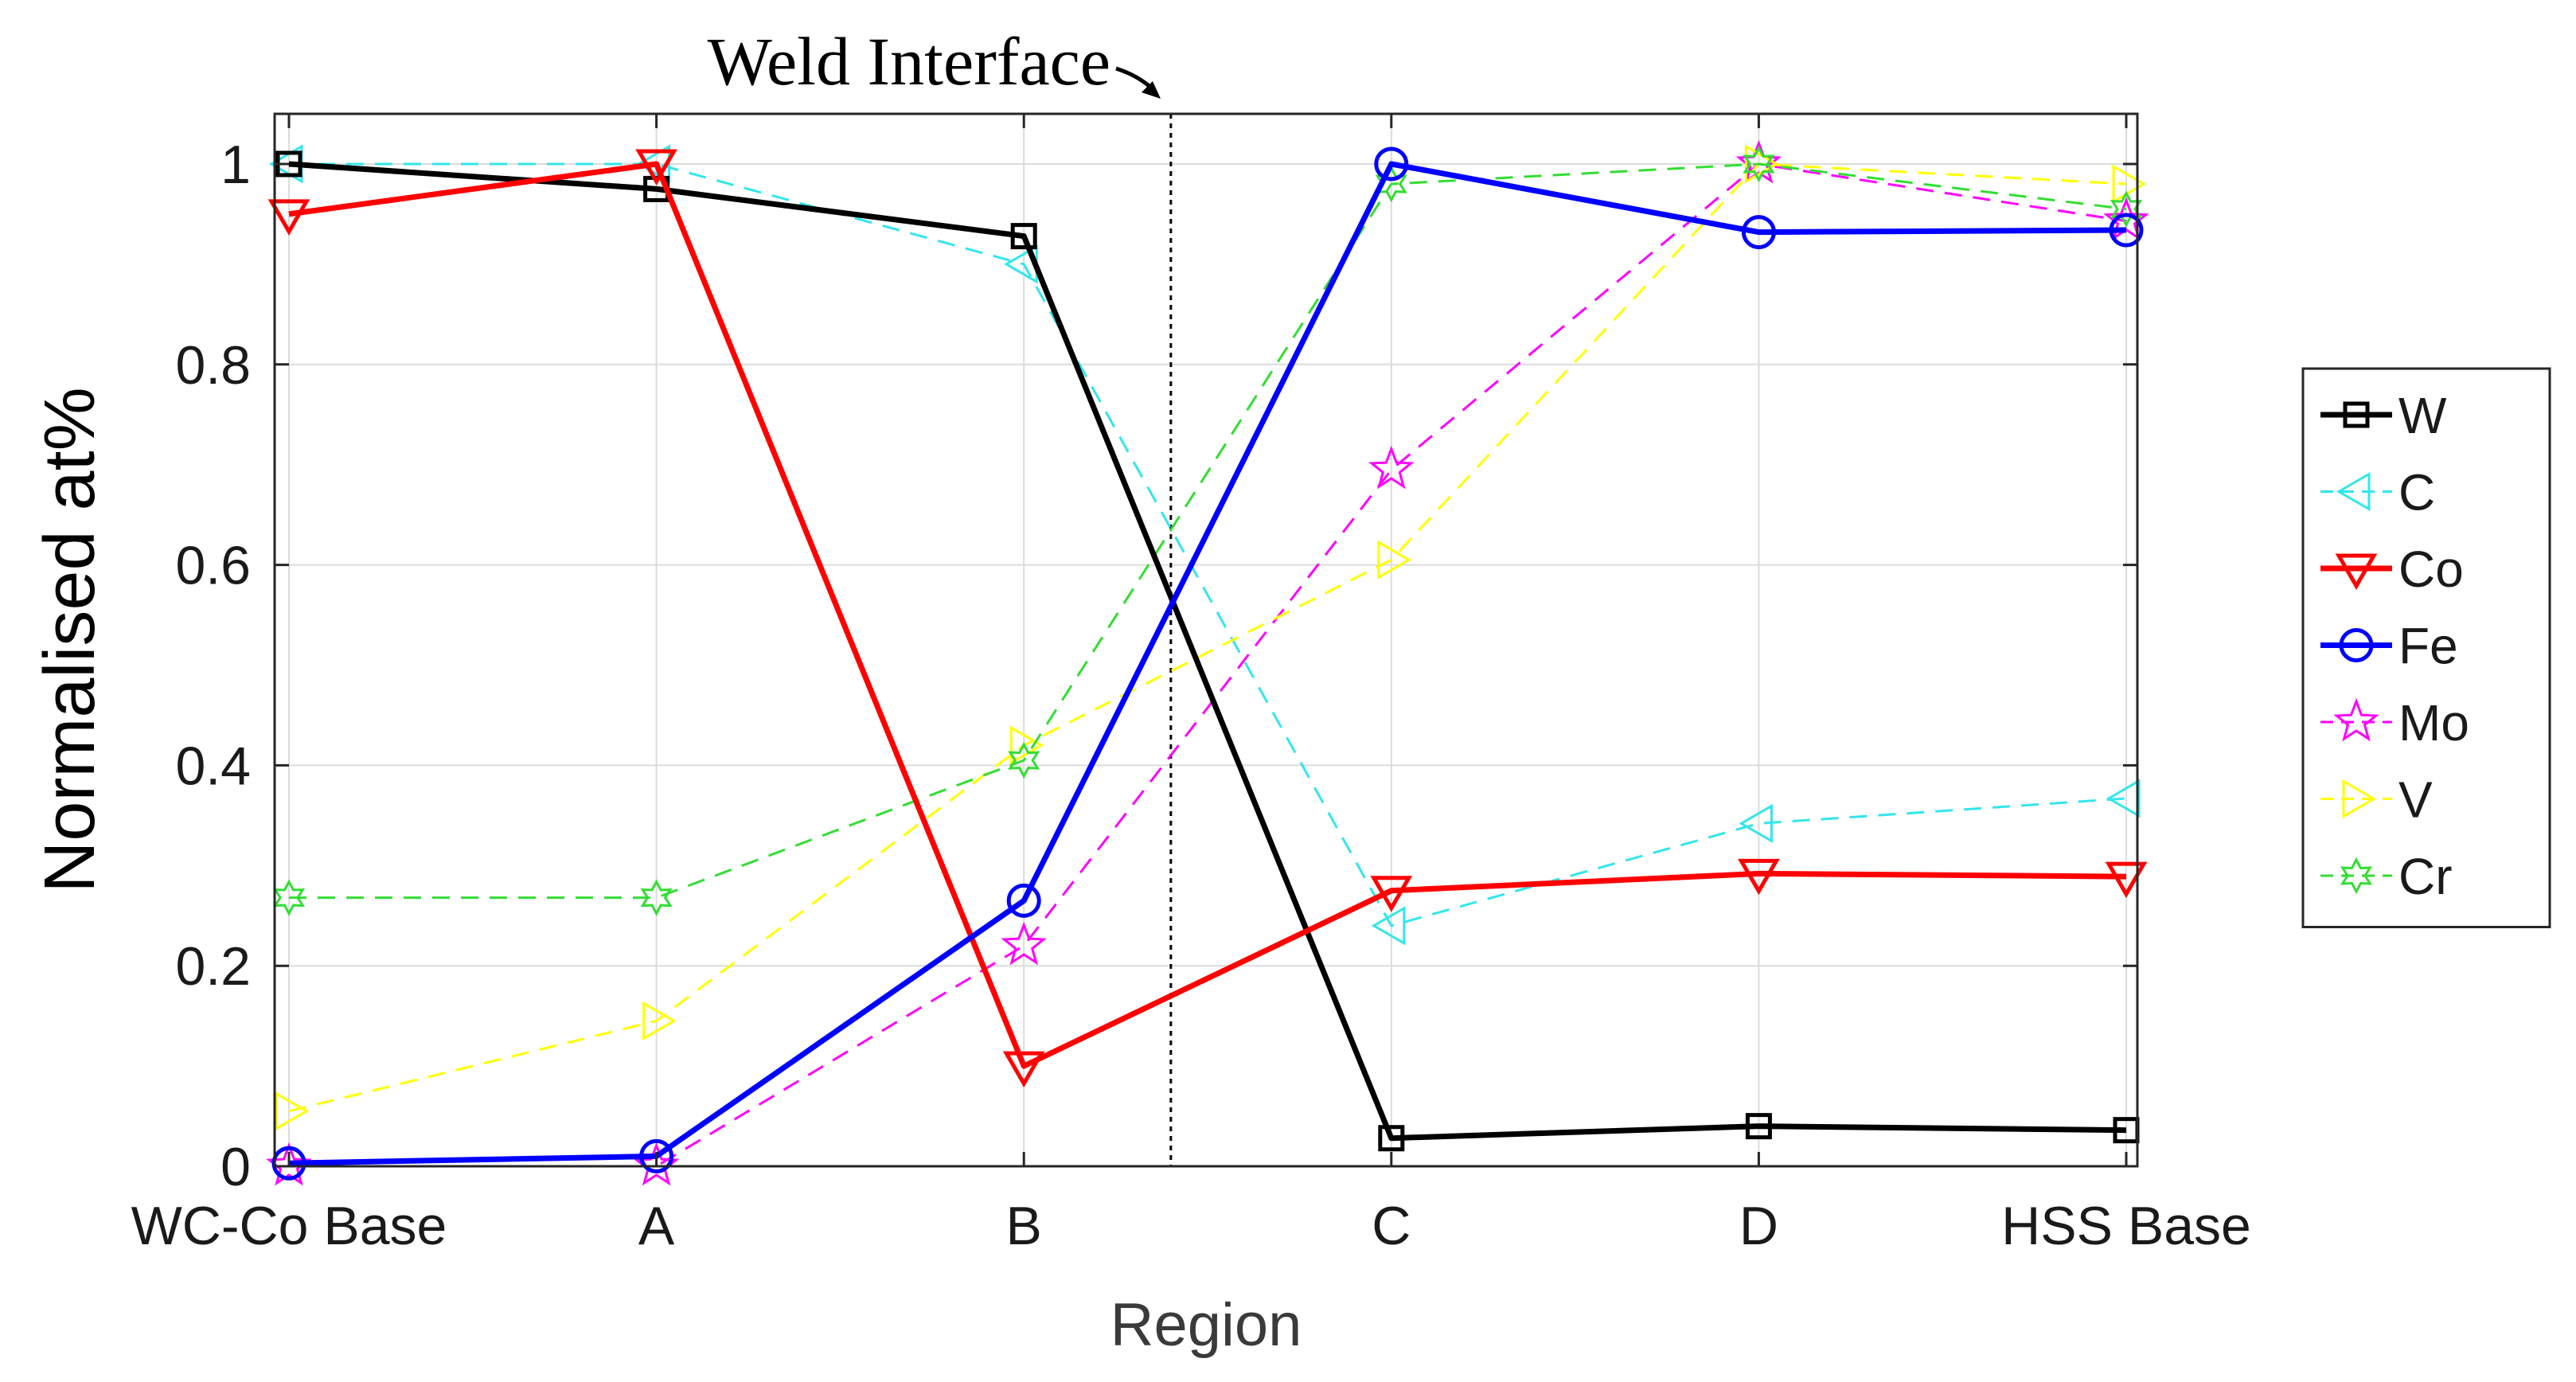  I want to click on x-tick-label: D, so click(1758, 1226).